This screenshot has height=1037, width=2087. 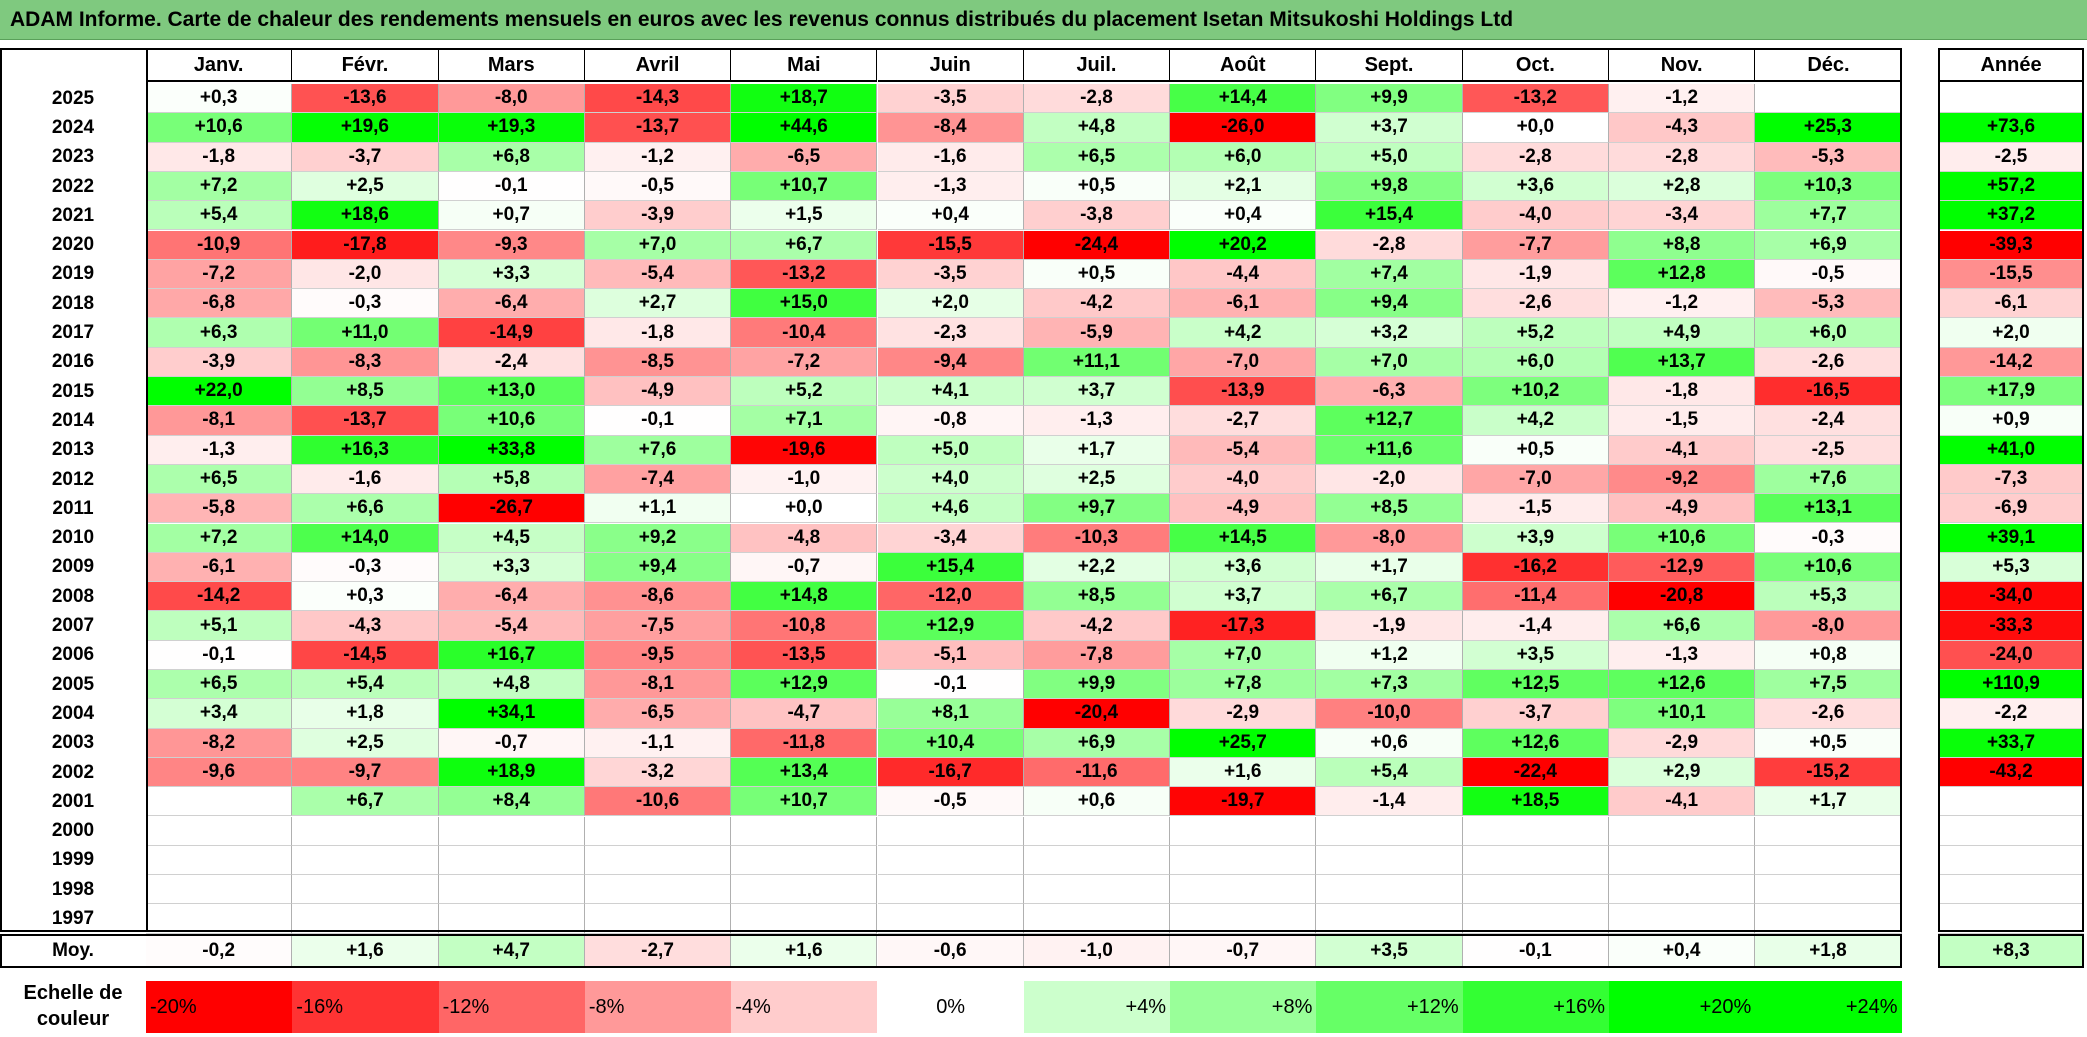 I want to click on color-scale-swatch: +4%, so click(x=1097, y=1007).